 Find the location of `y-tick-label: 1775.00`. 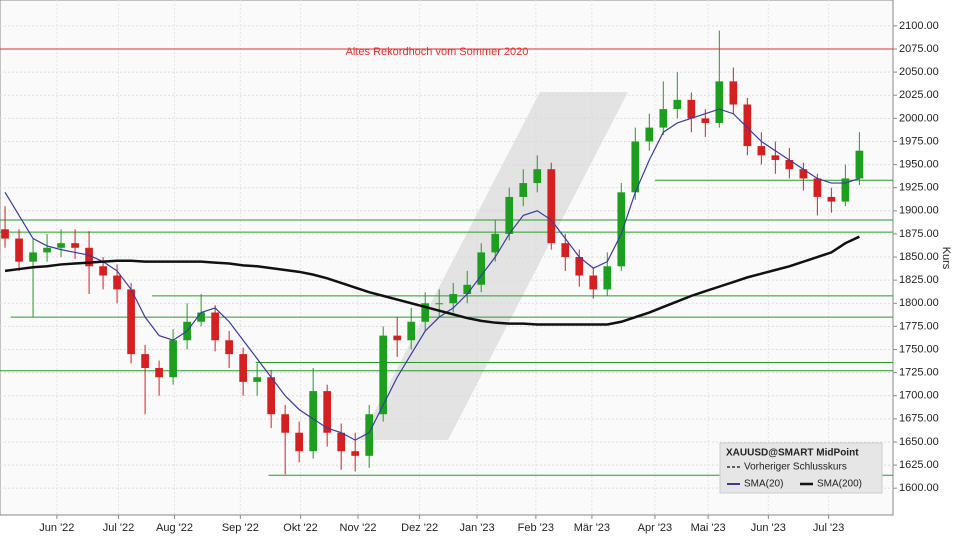

y-tick-label: 1775.00 is located at coordinates (919, 326).